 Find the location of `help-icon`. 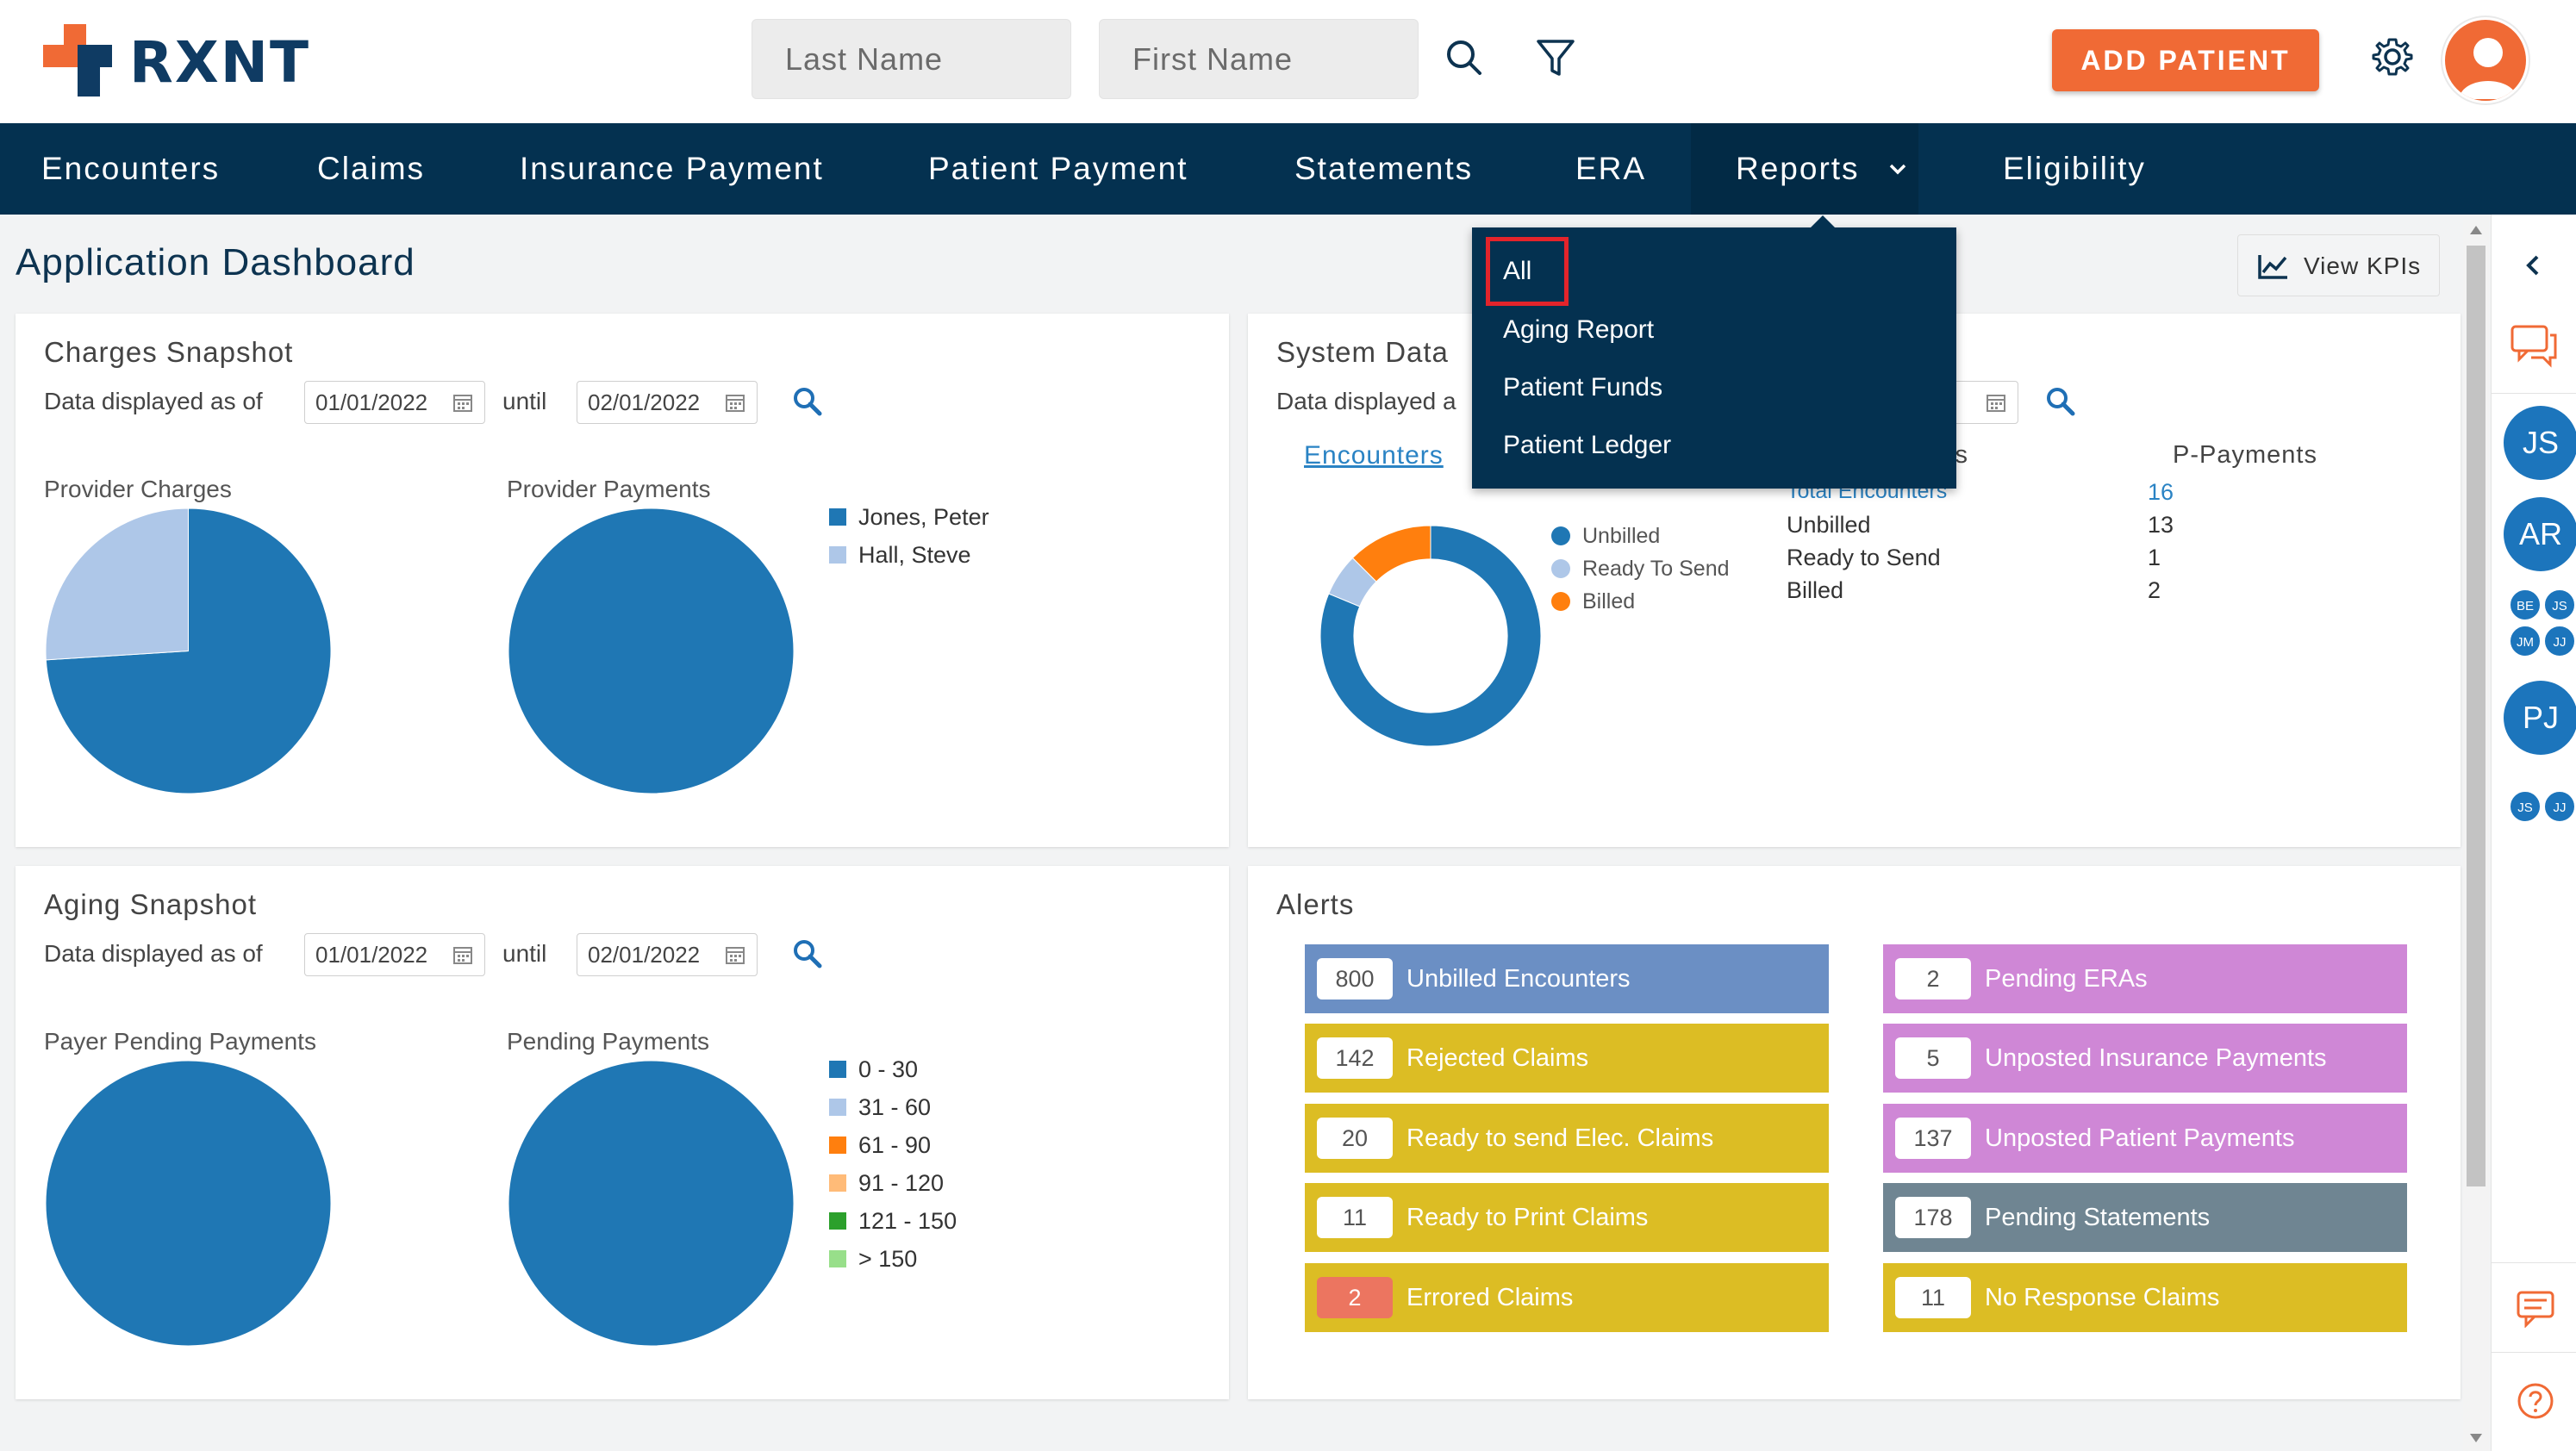

help-icon is located at coordinates (2535, 1401).